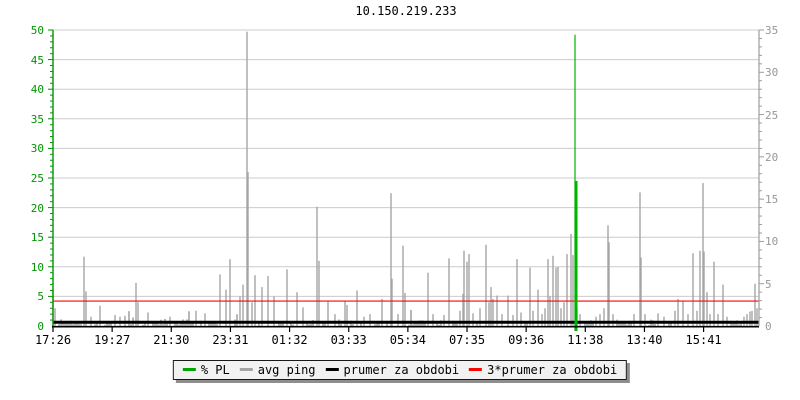  Describe the element at coordinates (768, 326) in the screenshot. I see `y-axis-label-right: 0` at that location.